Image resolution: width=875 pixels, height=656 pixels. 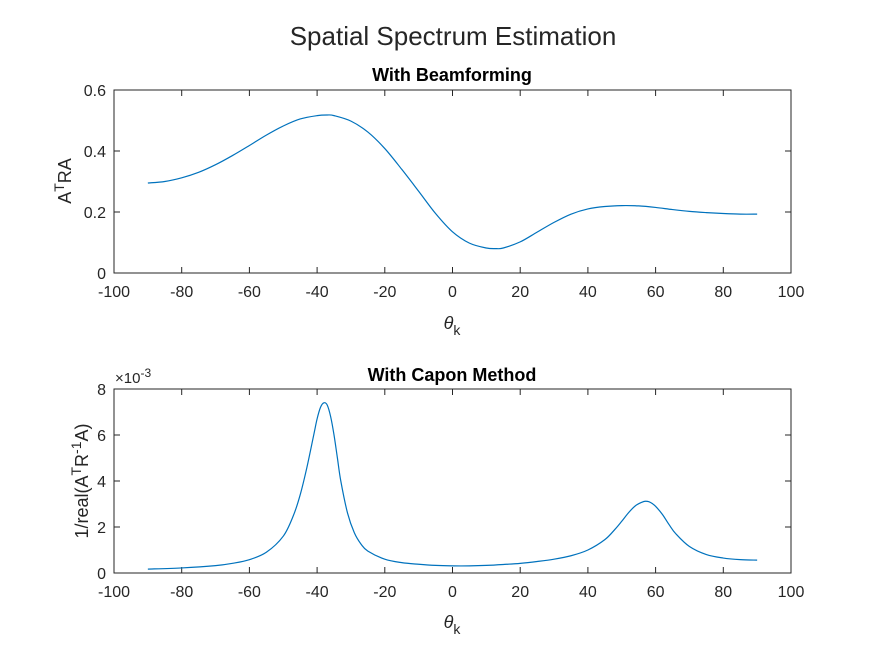 What do you see at coordinates (317, 592) in the screenshot?
I see `capon-x-tick-label: -40` at bounding box center [317, 592].